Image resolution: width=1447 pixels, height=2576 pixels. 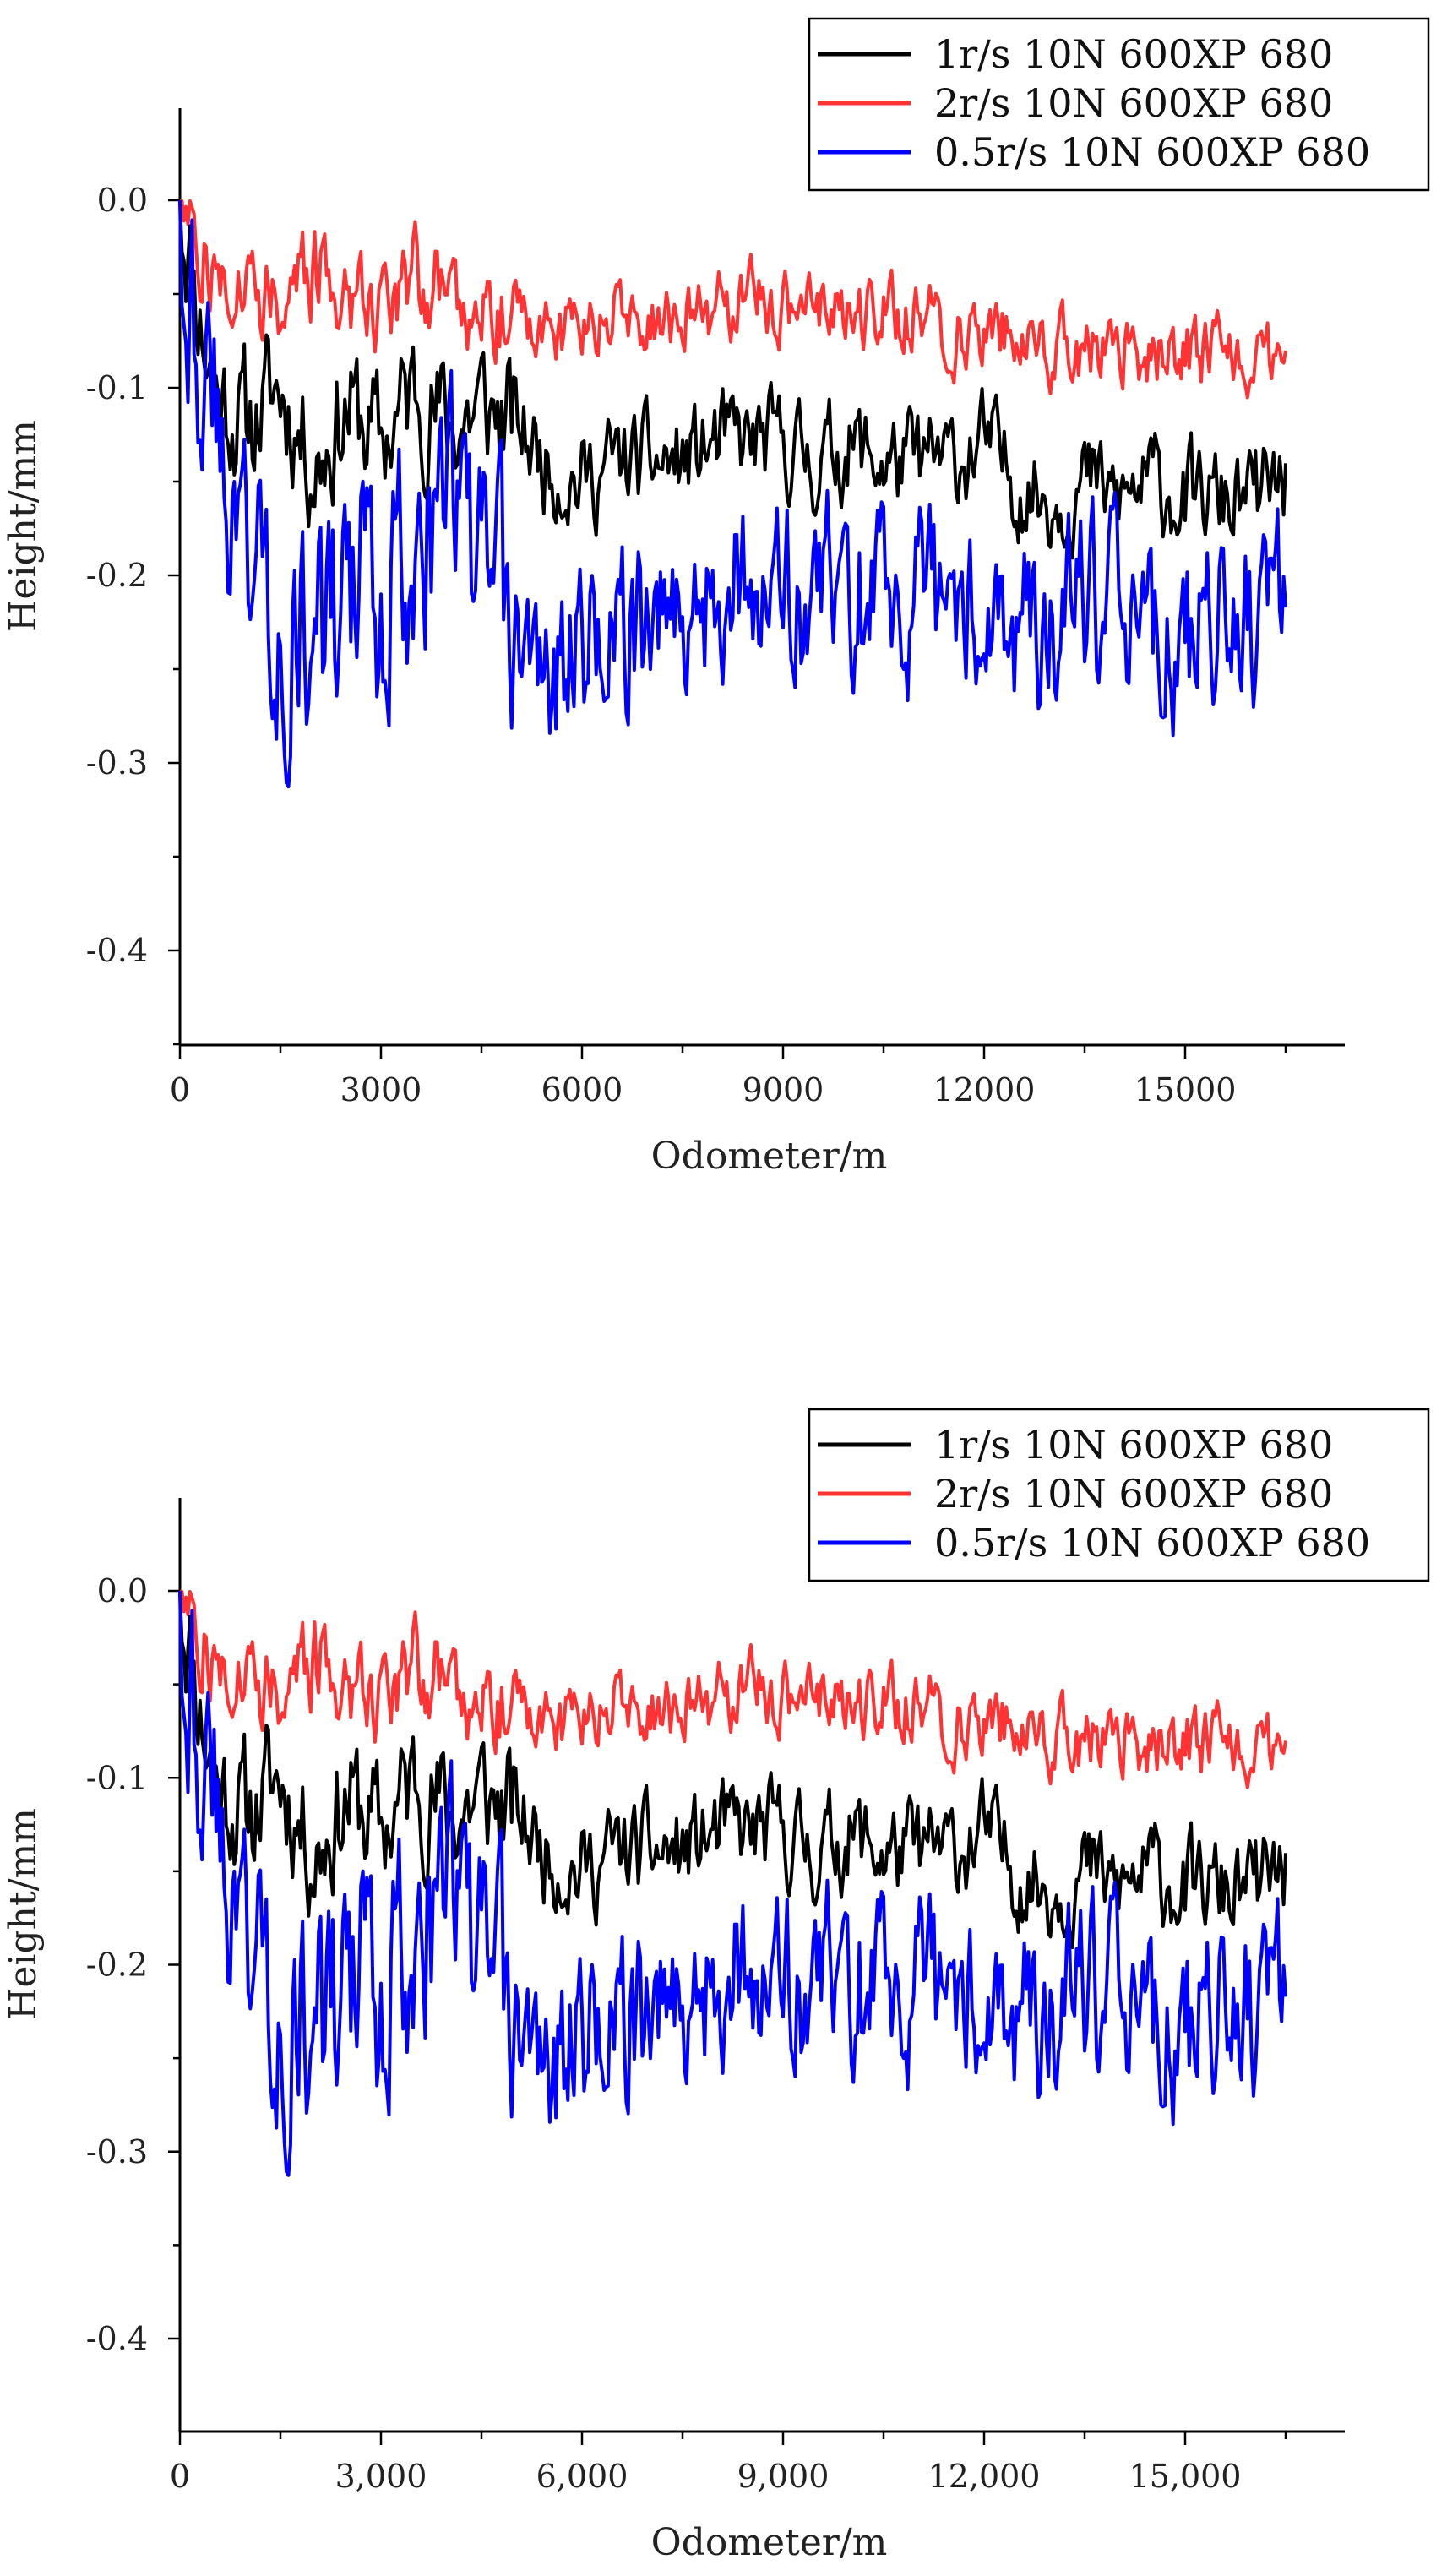 What do you see at coordinates (1185, 1089) in the screenshot?
I see `x-tick-label: 15000` at bounding box center [1185, 1089].